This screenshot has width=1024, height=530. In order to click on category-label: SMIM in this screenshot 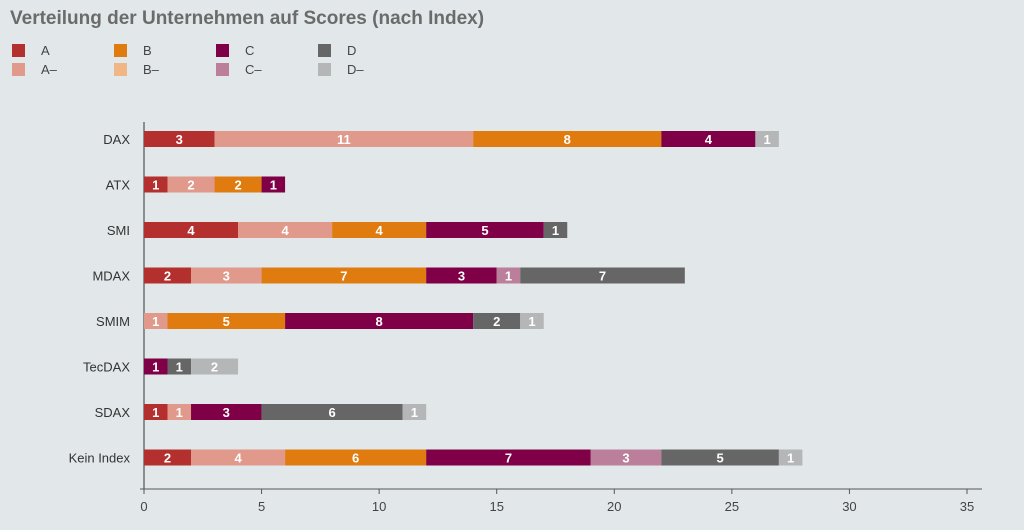, I will do `click(113, 321)`.